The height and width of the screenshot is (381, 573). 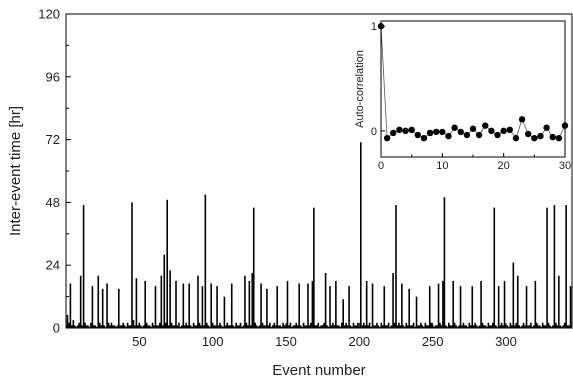 I want to click on inset-y-axis-title: Auto-correlation, so click(x=360, y=89).